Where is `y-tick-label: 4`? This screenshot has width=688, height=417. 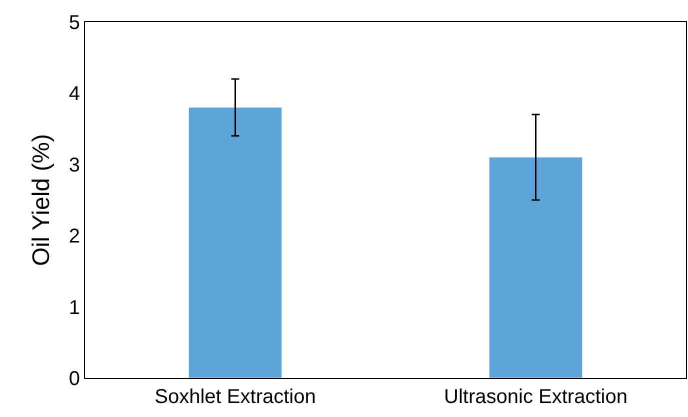
y-tick-label: 4 is located at coordinates (74, 94).